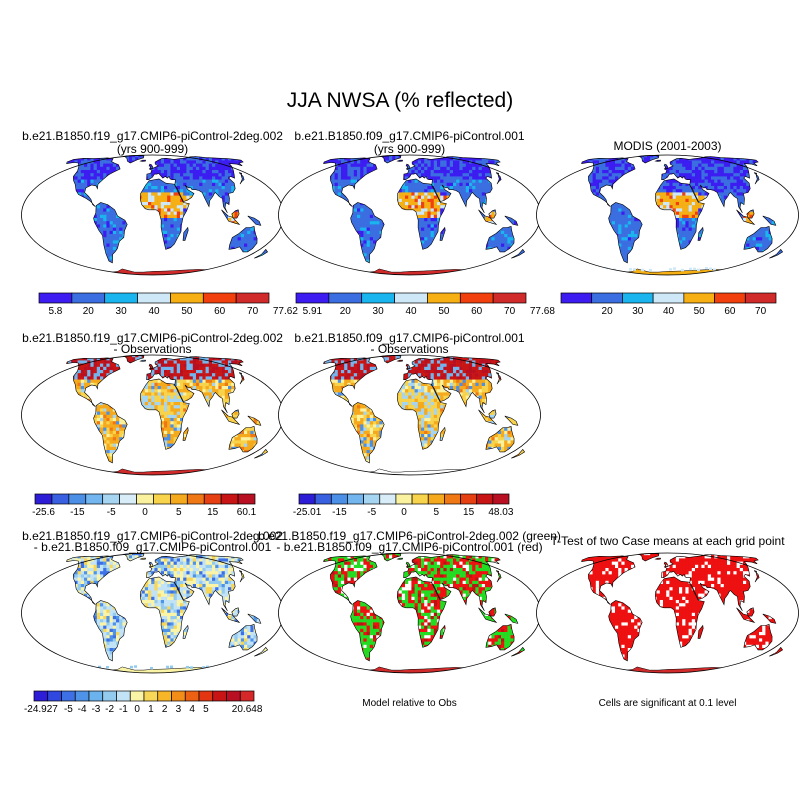 The height and width of the screenshot is (800, 800). Describe the element at coordinates (55, 311) in the screenshot. I see `svg-text: 5.8` at that location.